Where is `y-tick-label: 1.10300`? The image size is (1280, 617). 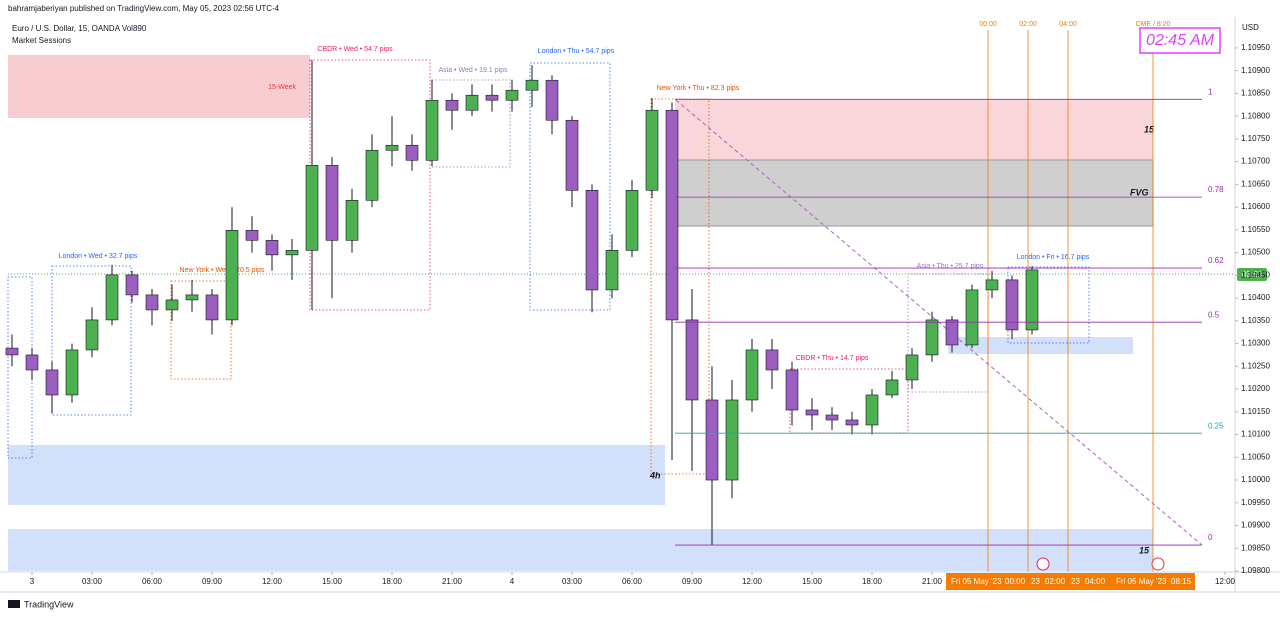 y-tick-label: 1.10300 is located at coordinates (1255, 343).